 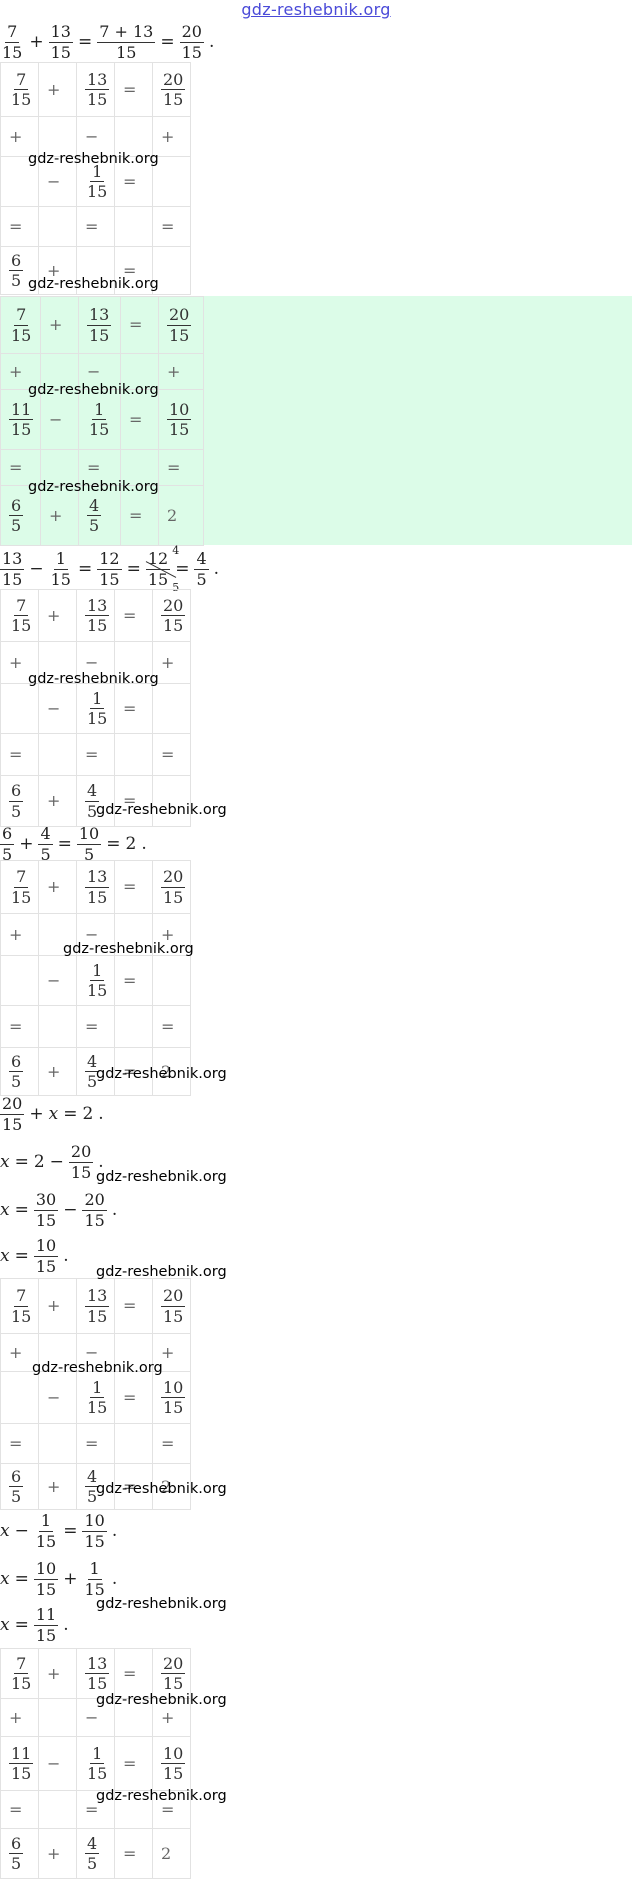 I want to click on numerator: 6, so click(x=16, y=260).